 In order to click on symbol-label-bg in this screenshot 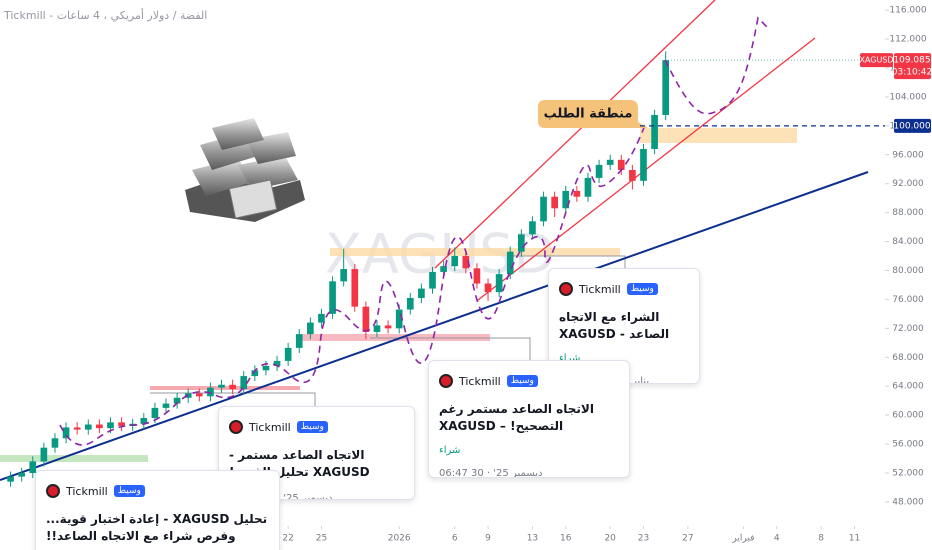, I will do `click(876, 60)`.